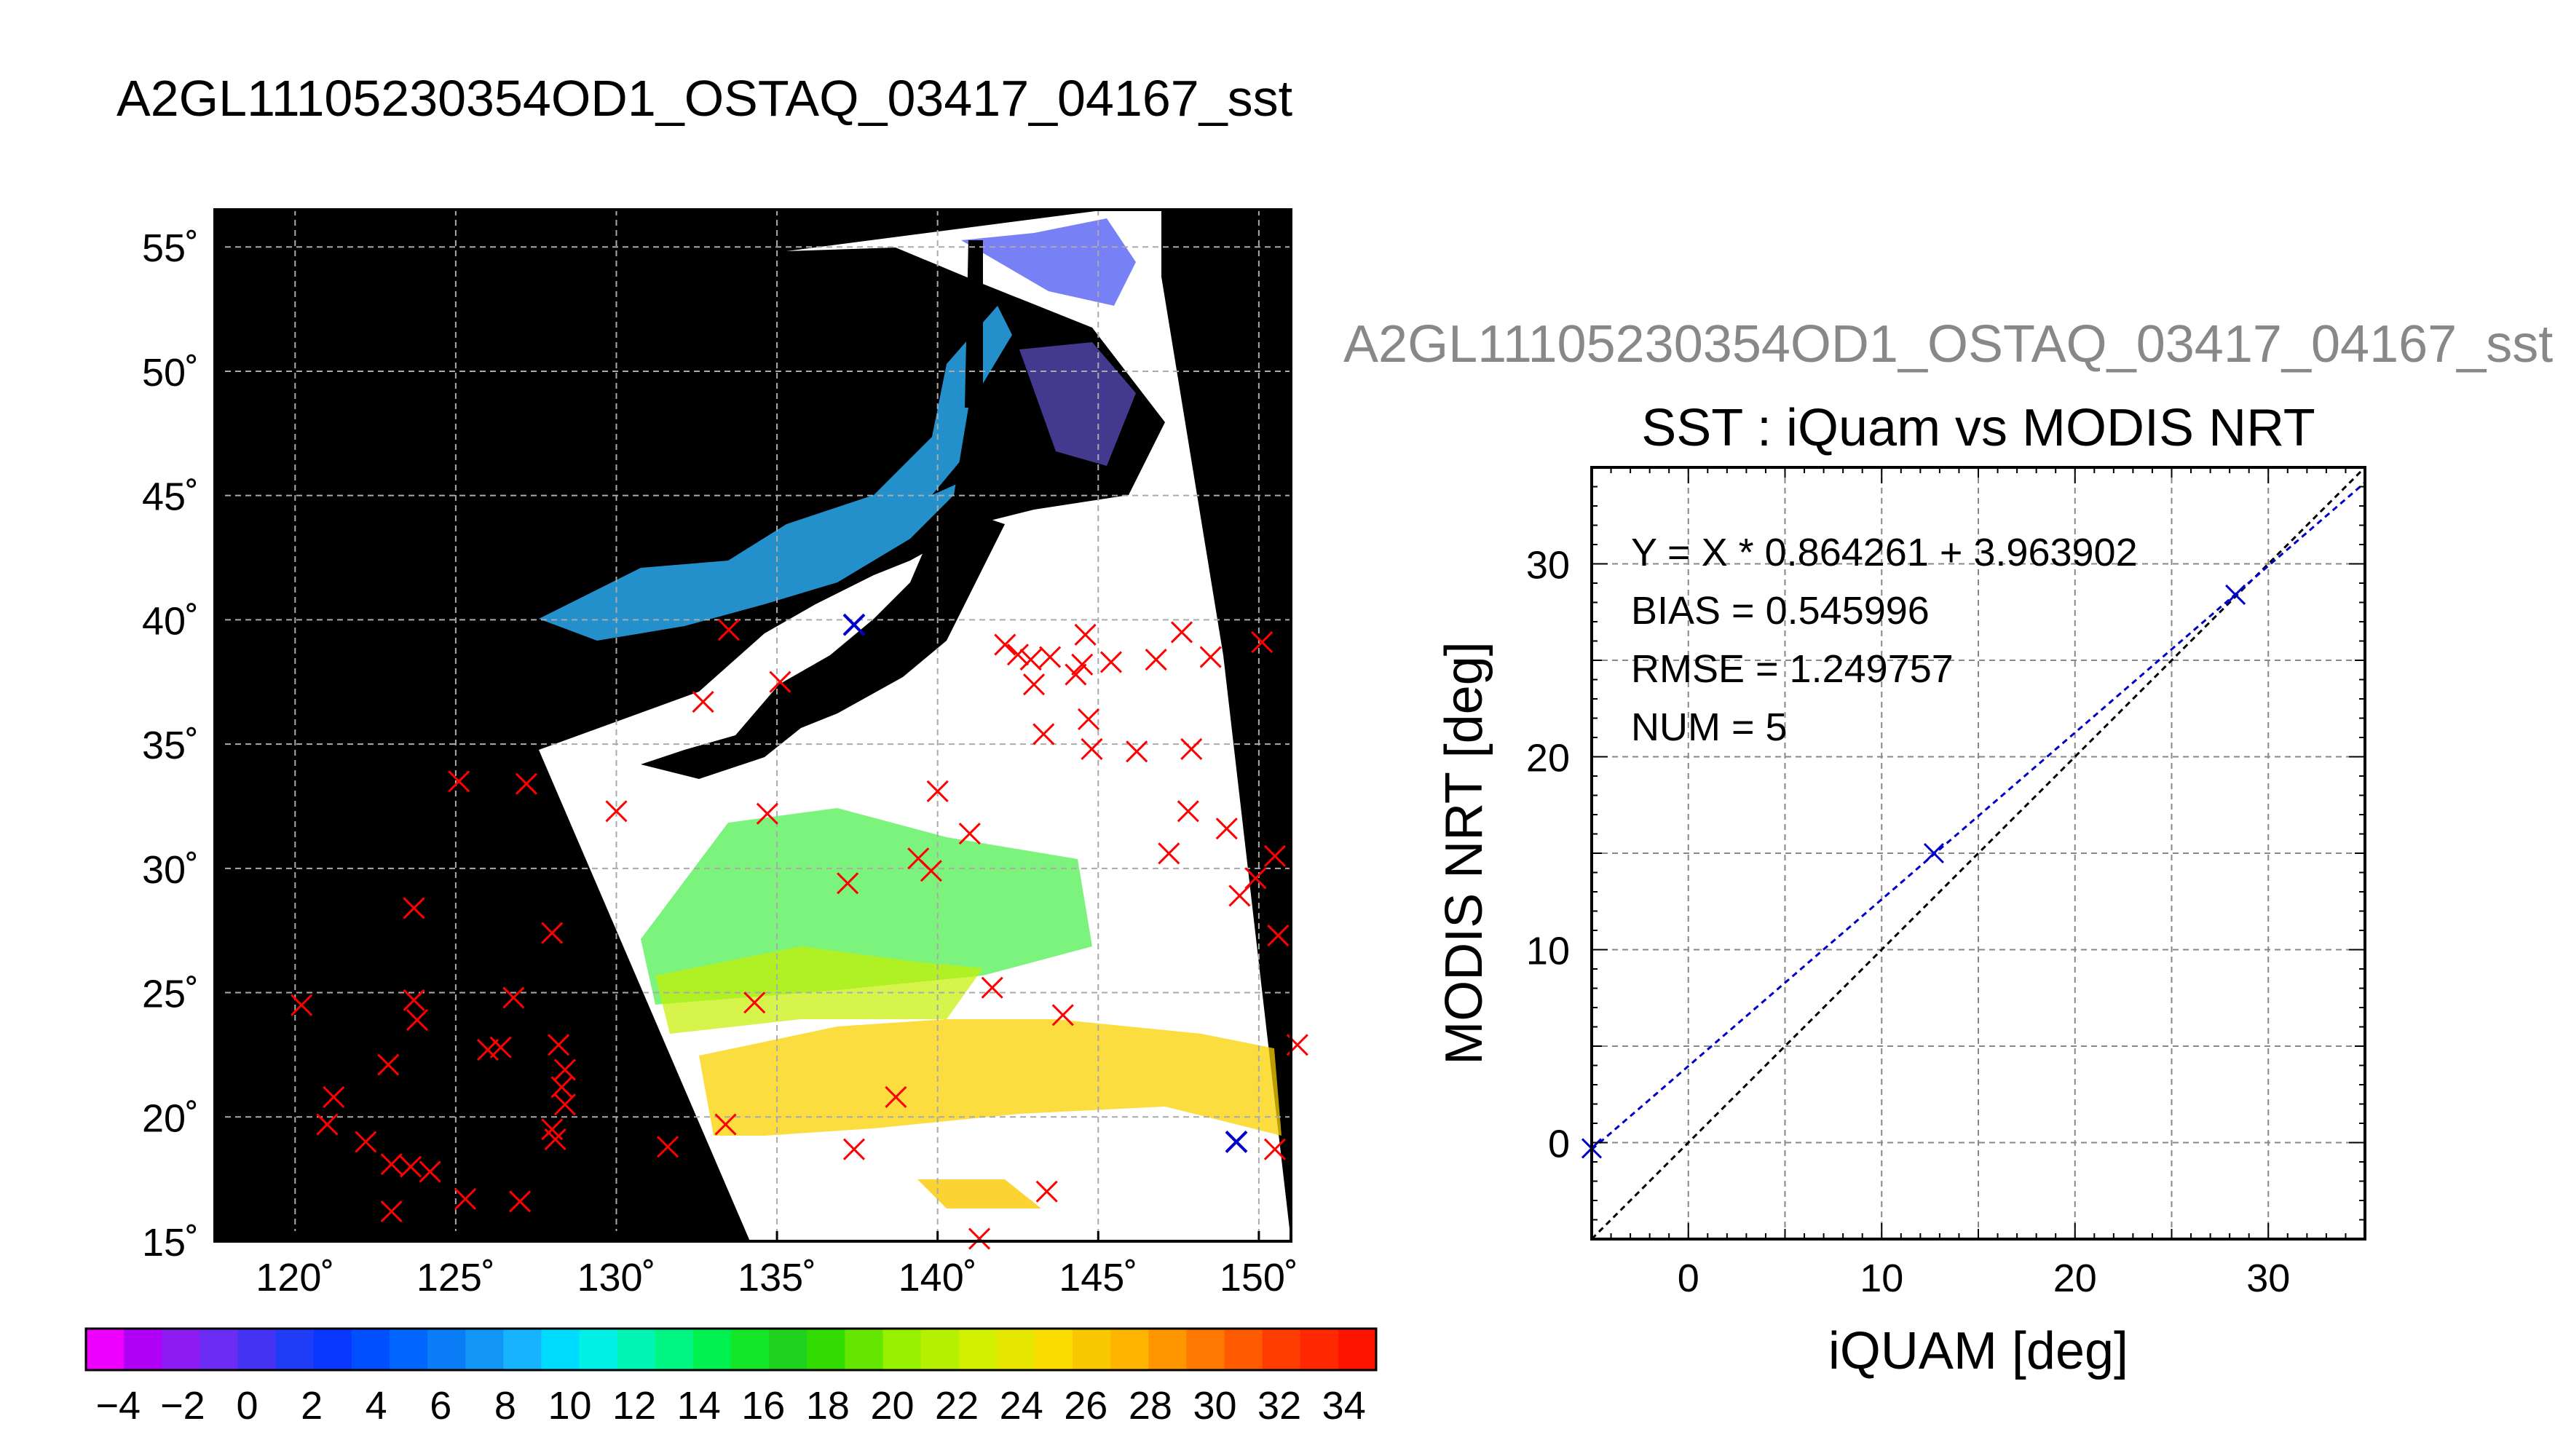 Image resolution: width=2555 pixels, height=1456 pixels. Describe the element at coordinates (823, 644) in the screenshot. I see `land-japan` at that location.